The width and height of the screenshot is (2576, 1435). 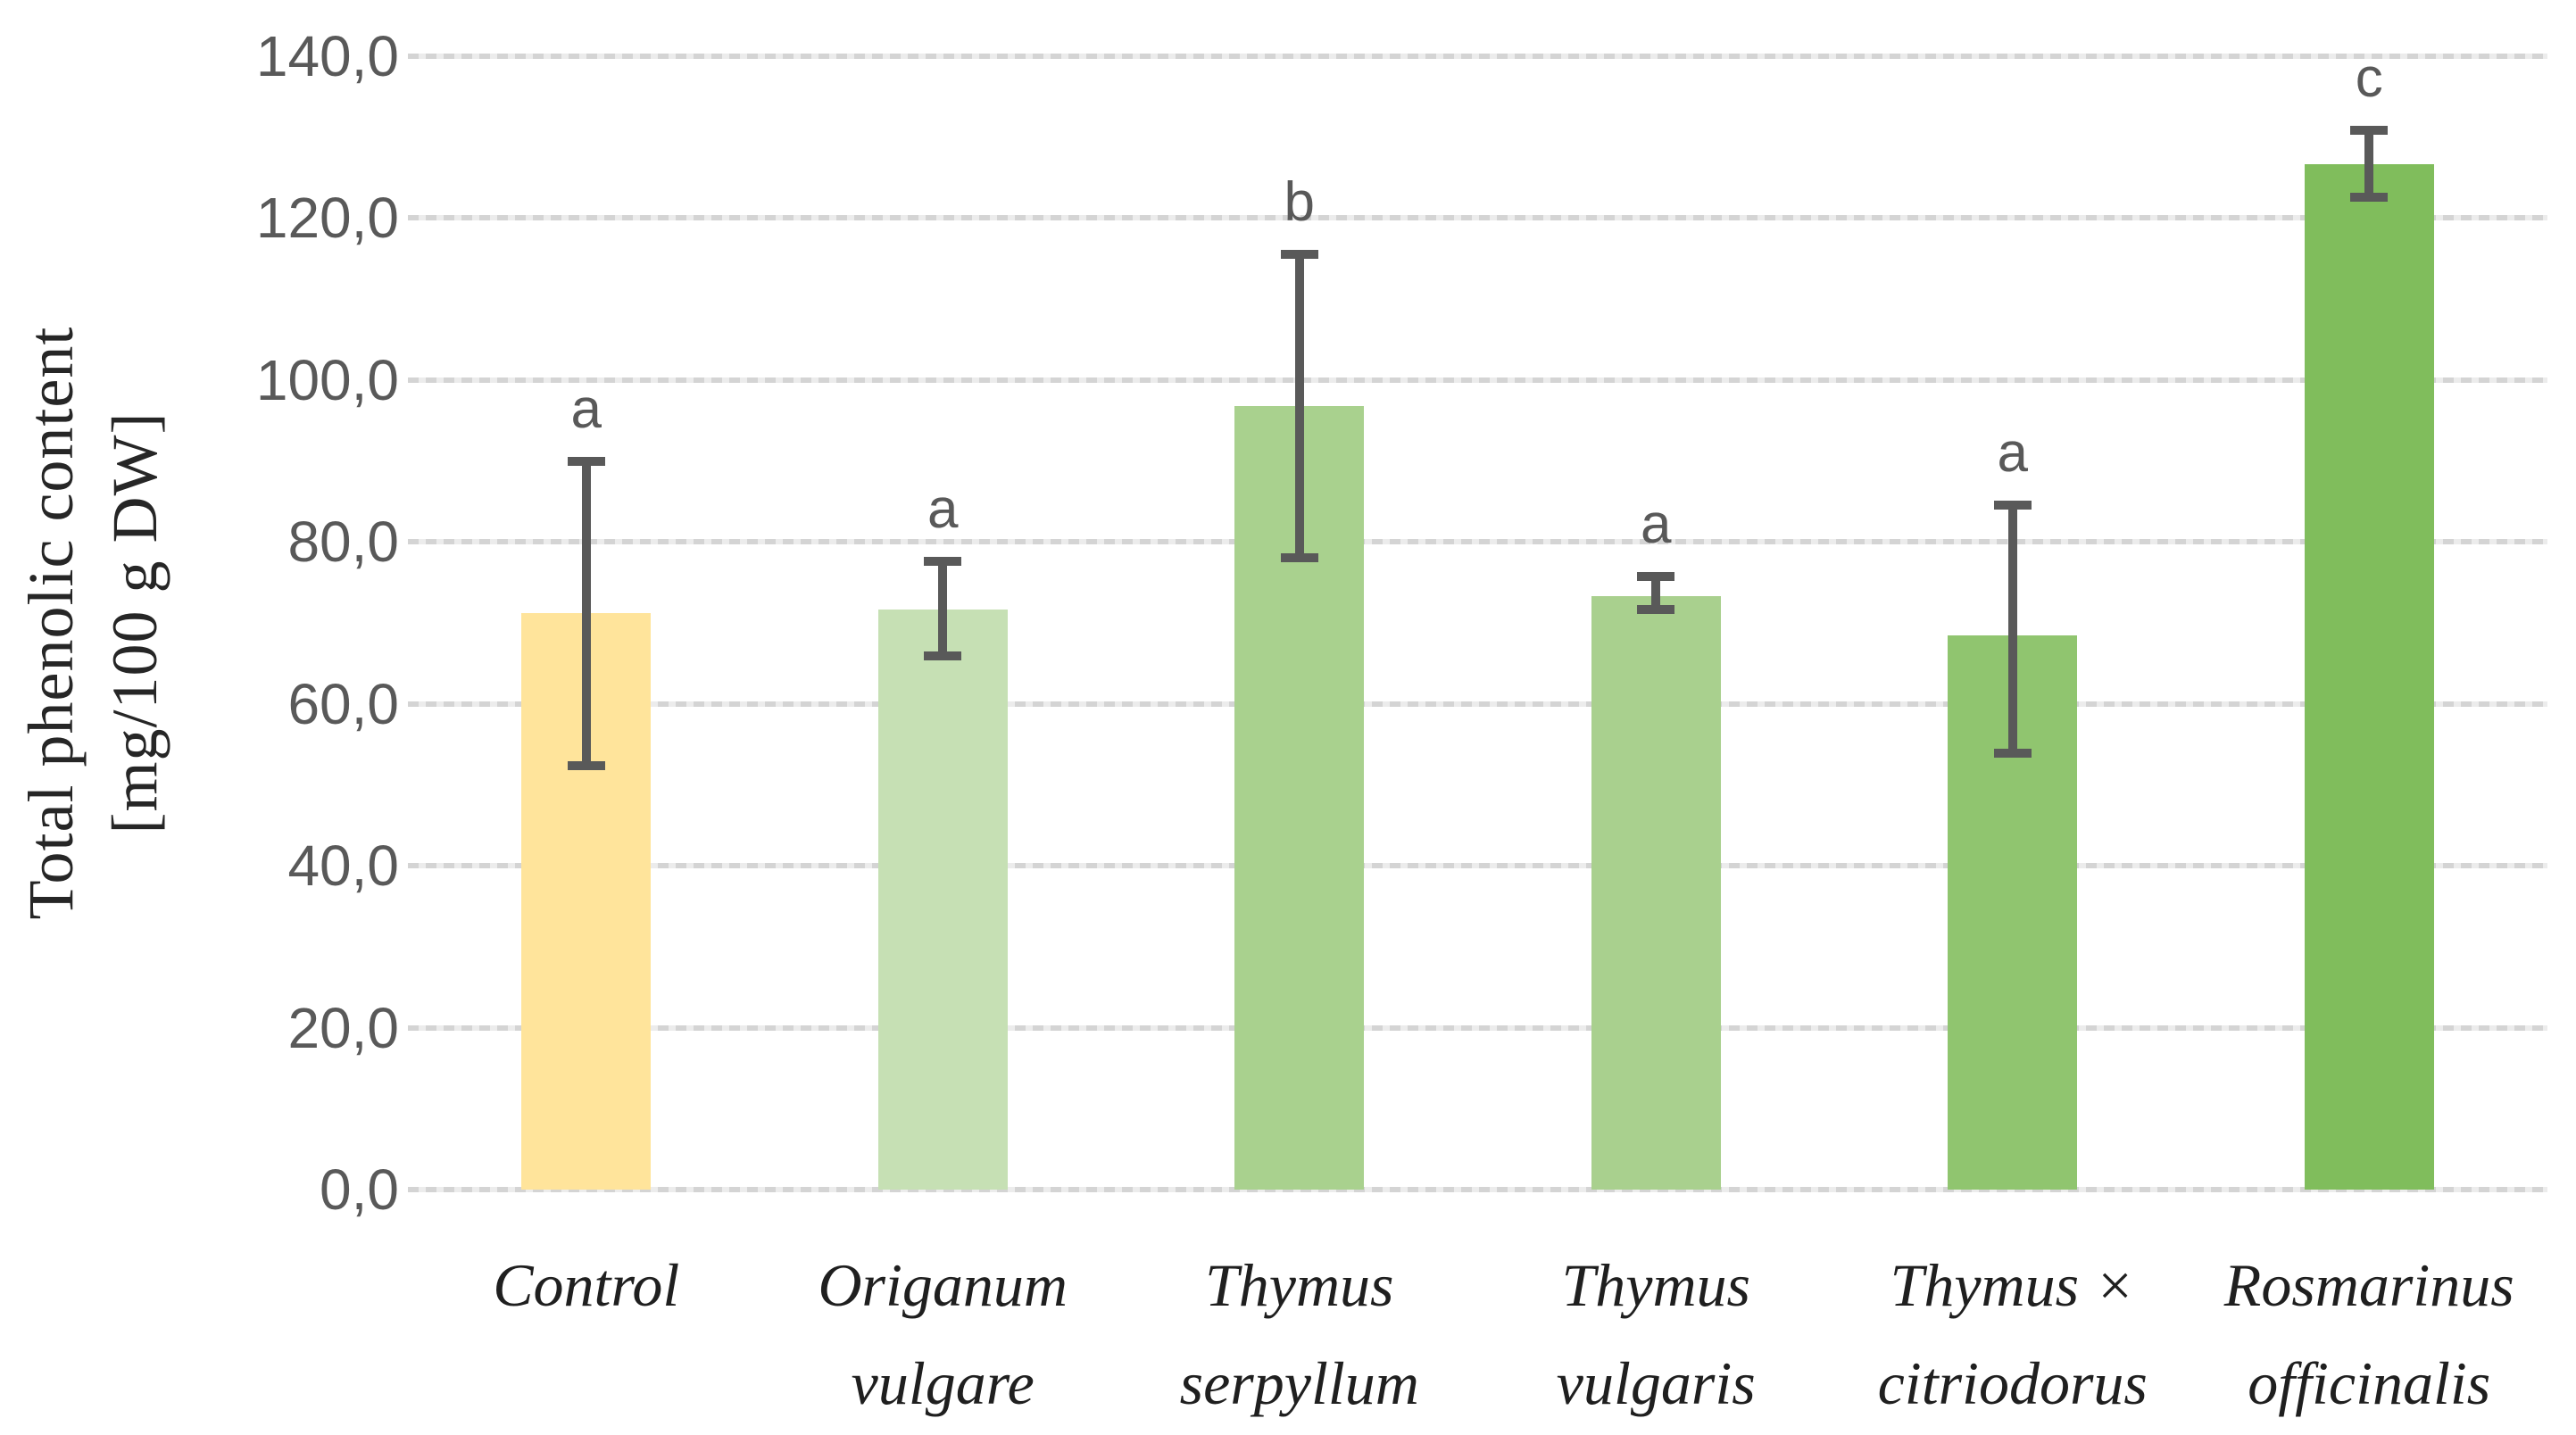 I want to click on category-label: Thymus vulgaris, so click(x=1656, y=1334).